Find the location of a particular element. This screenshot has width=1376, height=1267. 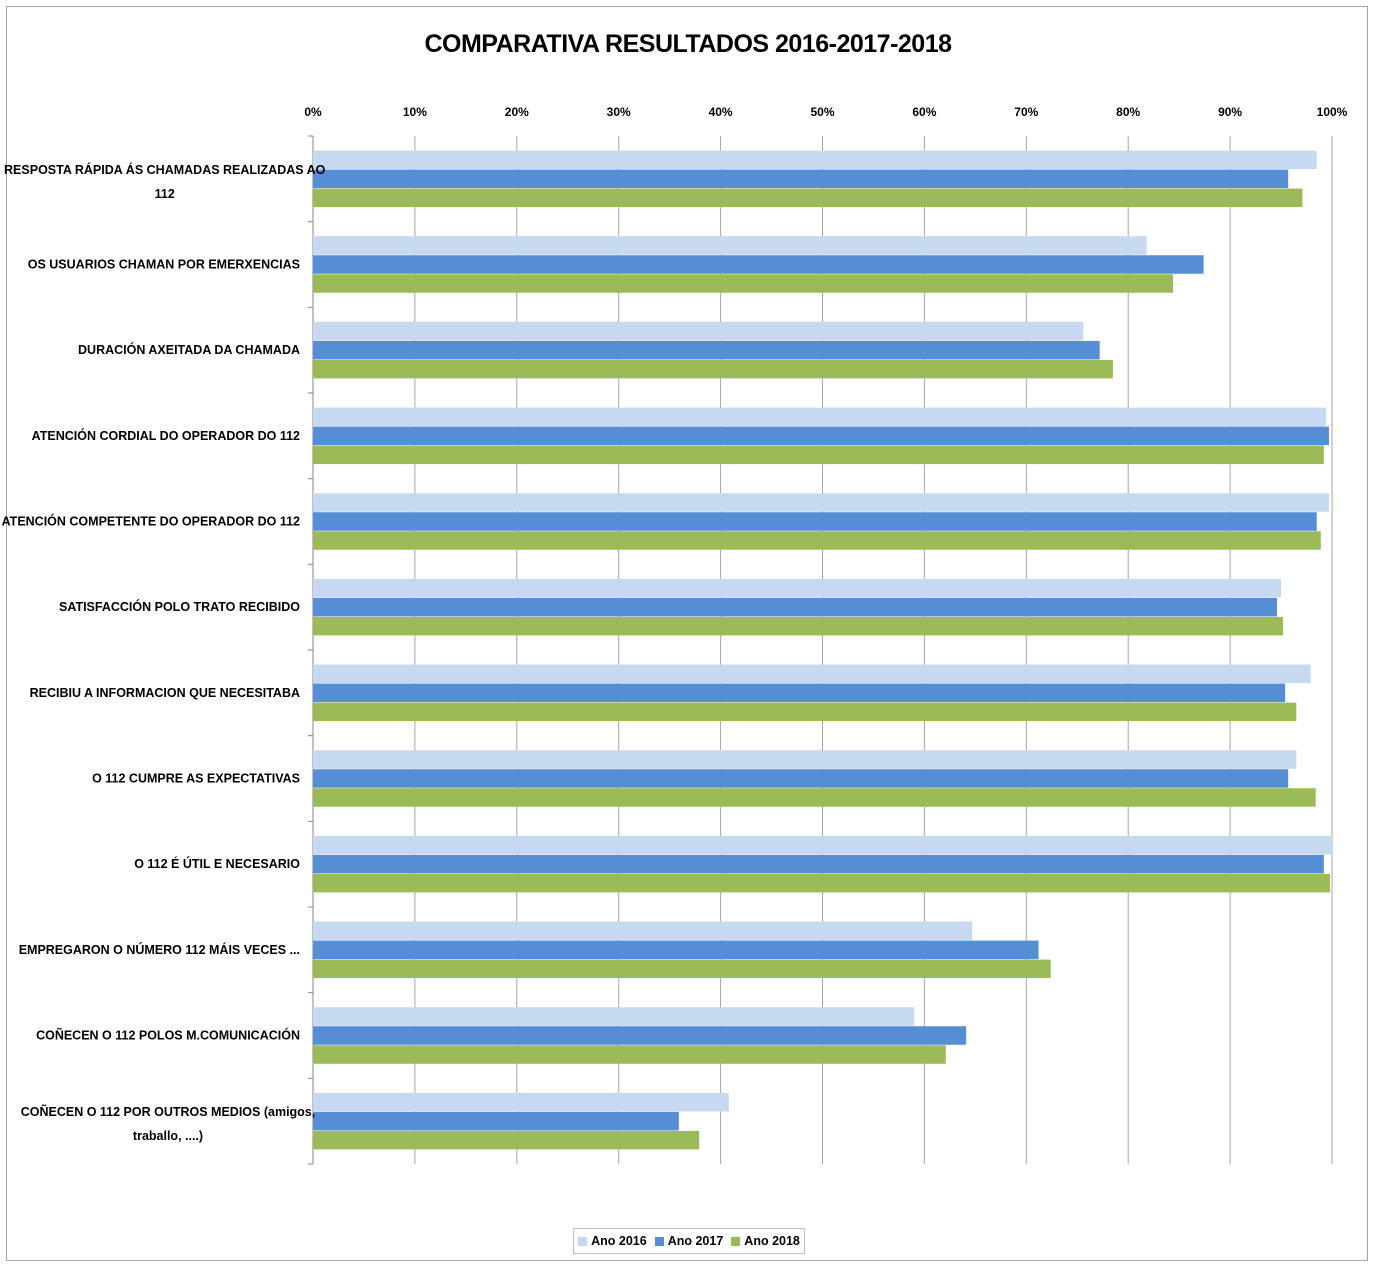

x-tick-label: 100% is located at coordinates (1332, 112).